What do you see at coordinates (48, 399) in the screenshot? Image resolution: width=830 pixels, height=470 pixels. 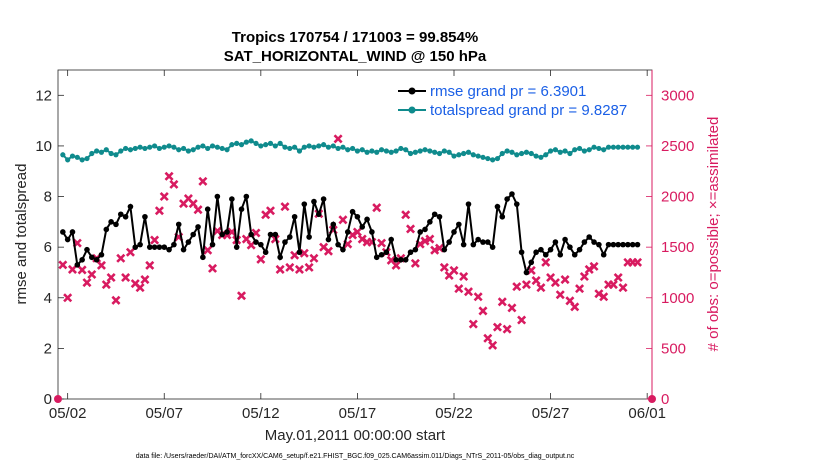 I see `y-tick-label: 0` at bounding box center [48, 399].